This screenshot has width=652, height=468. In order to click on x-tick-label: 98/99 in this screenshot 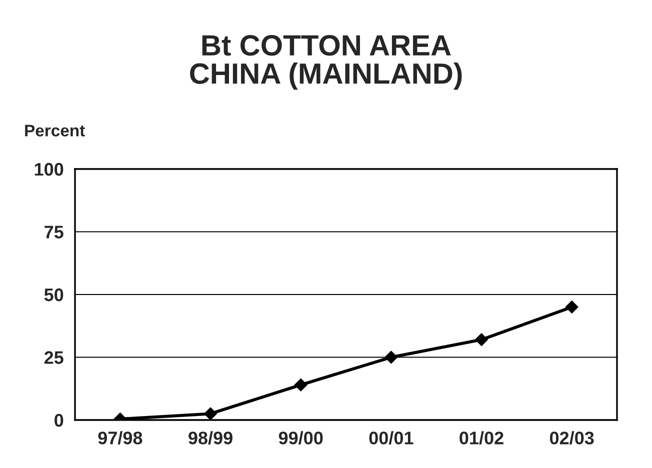, I will do `click(210, 438)`.